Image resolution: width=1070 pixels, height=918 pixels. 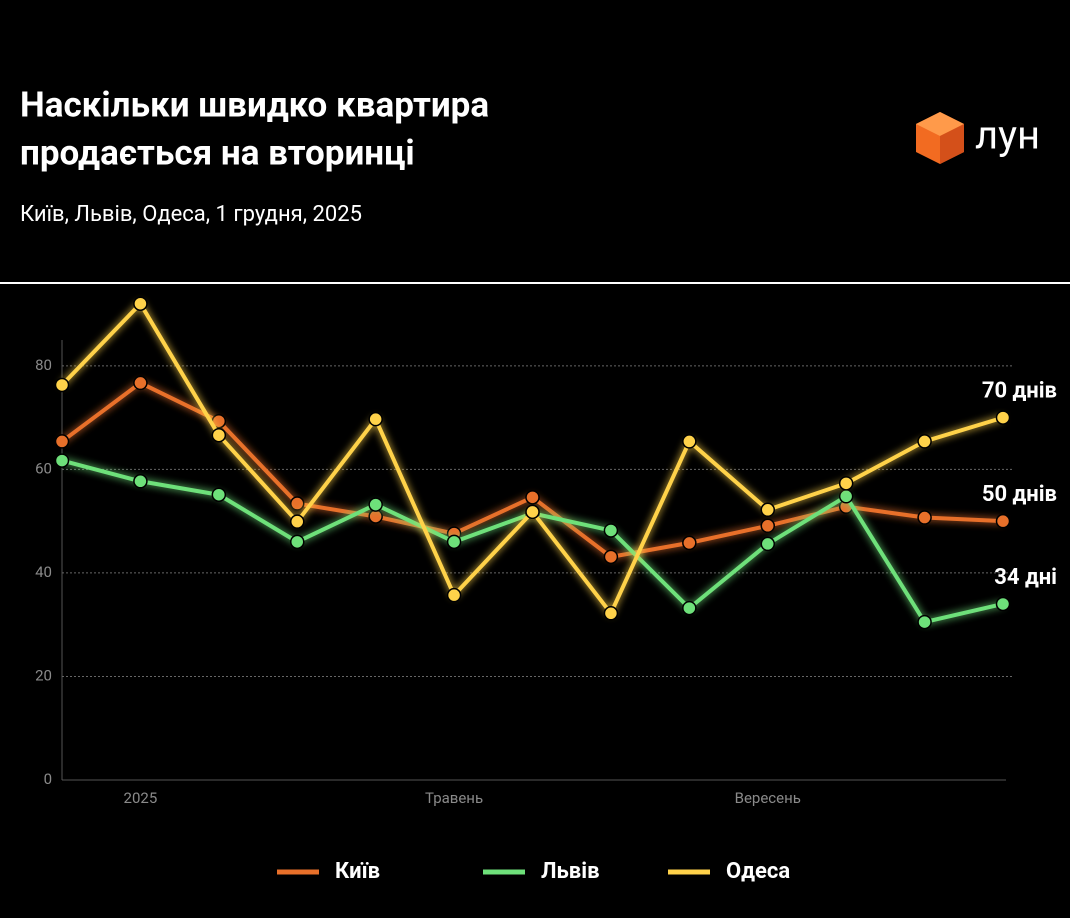 I want to click on legend-label: Львів, so click(x=570, y=871).